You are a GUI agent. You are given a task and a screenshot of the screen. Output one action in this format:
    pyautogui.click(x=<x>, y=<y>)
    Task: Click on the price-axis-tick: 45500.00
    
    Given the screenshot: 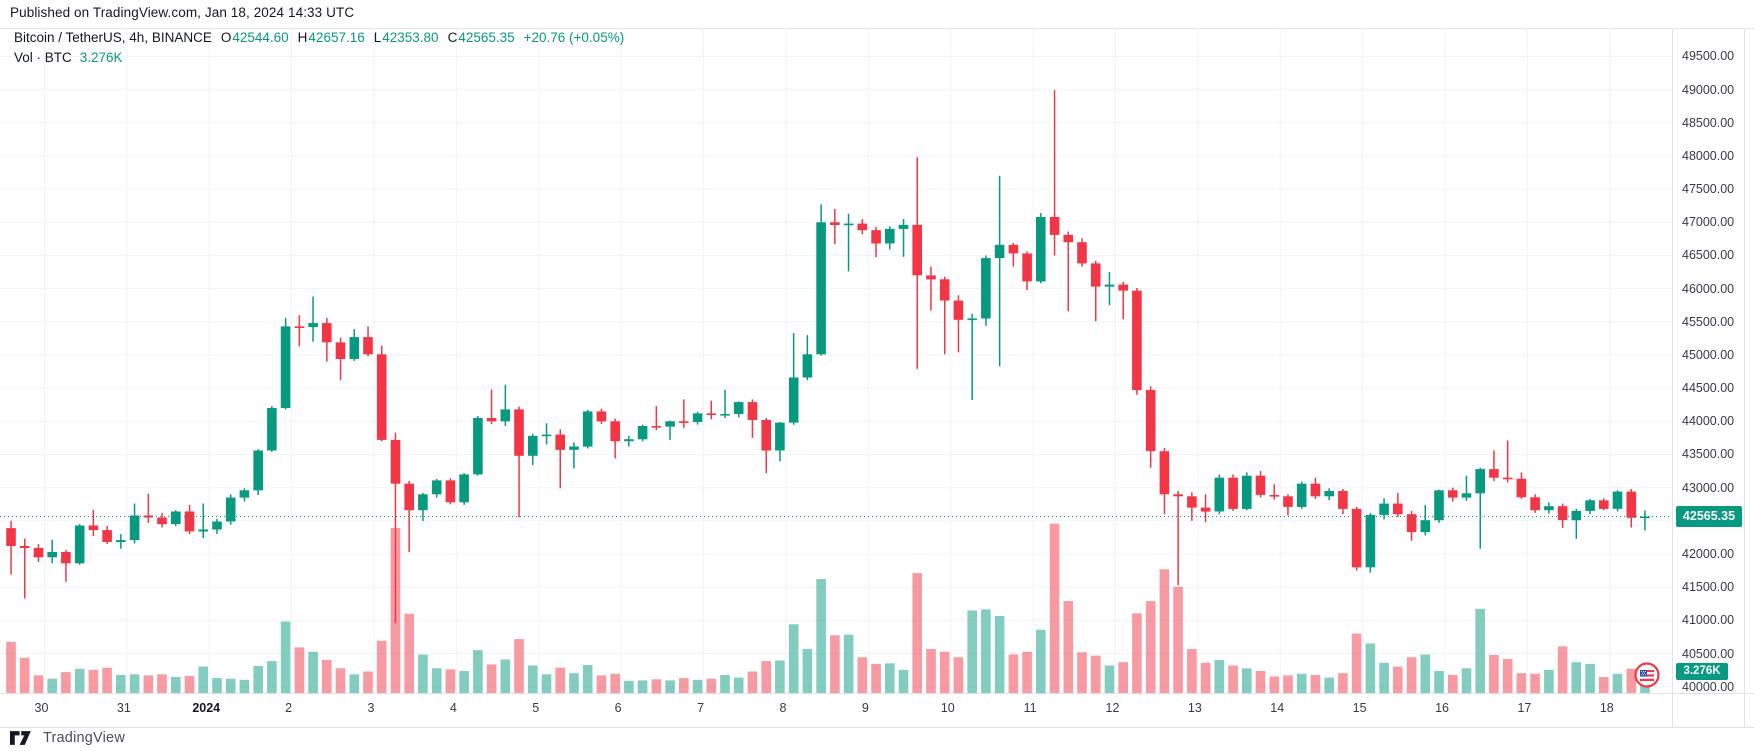 What is the action you would take?
    pyautogui.click(x=1708, y=321)
    